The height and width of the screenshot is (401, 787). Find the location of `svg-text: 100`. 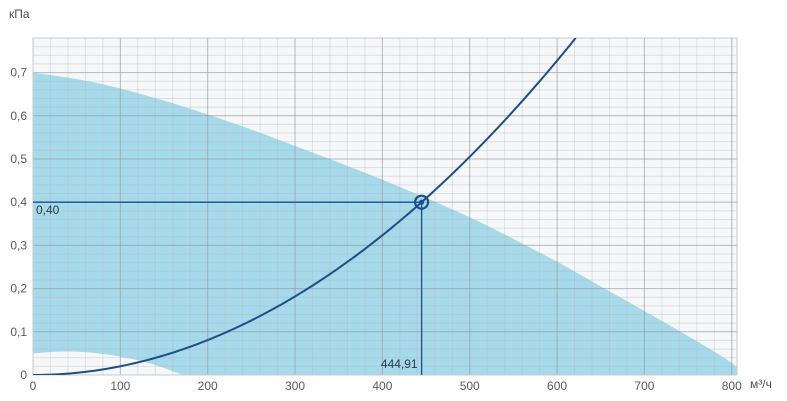

svg-text: 100 is located at coordinates (120, 386).